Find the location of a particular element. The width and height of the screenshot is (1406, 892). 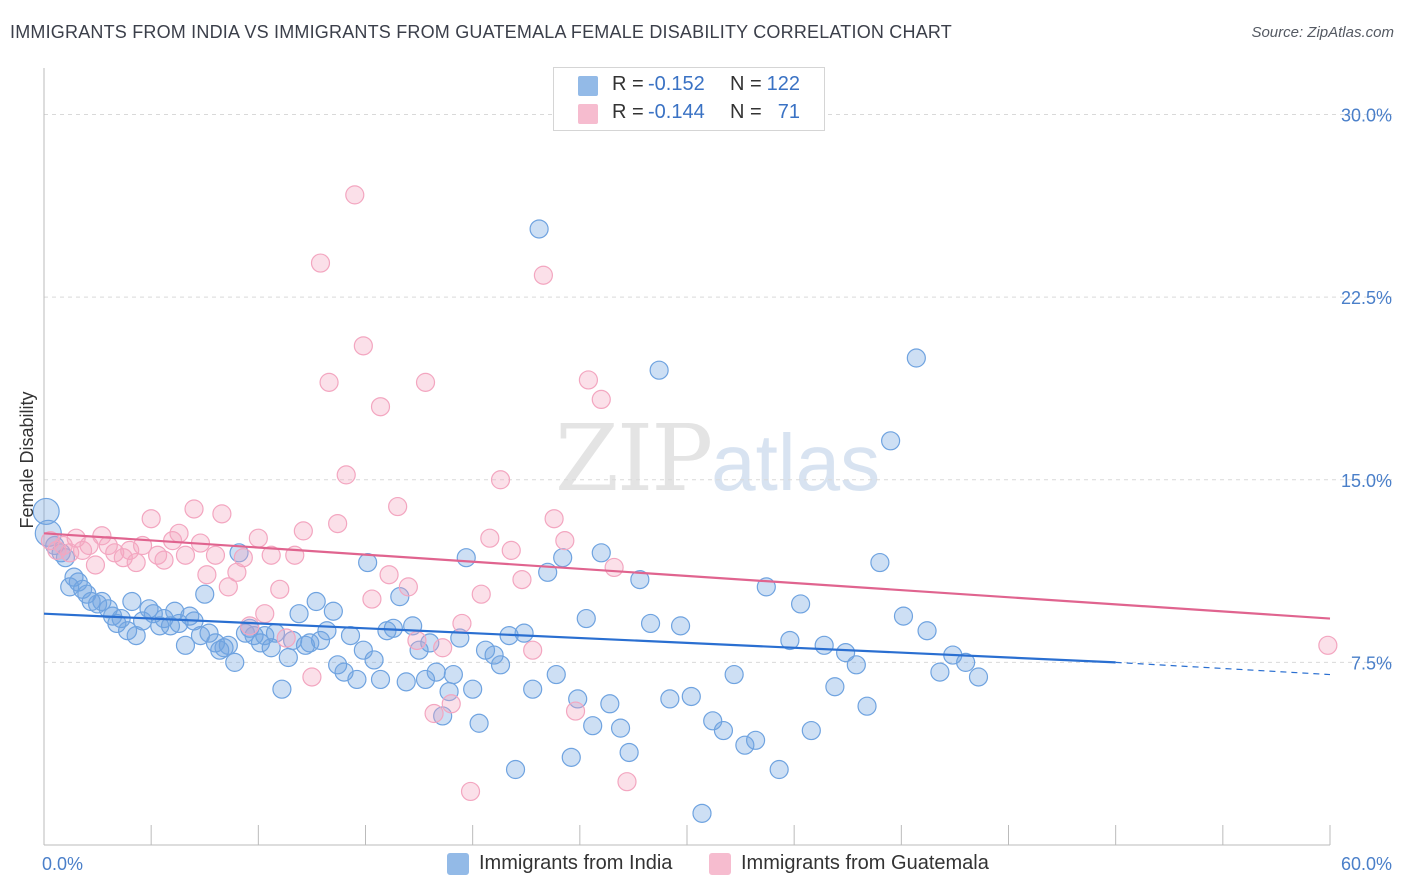

guatemala-swatch is located at coordinates (588, 114).